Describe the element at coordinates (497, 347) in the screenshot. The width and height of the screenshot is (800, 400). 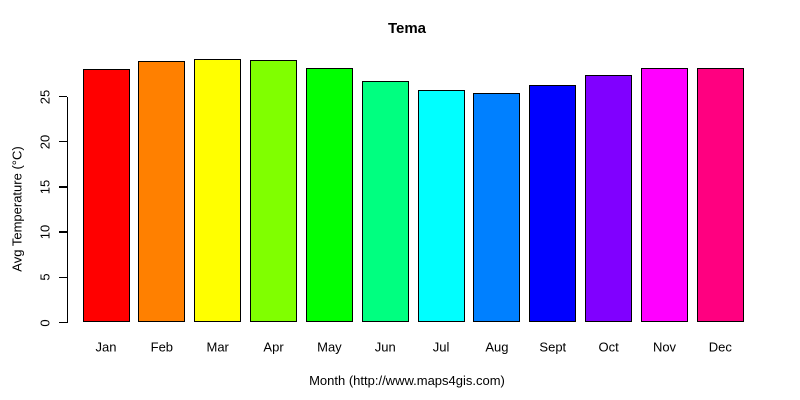
I see `x-tick-label-aug: Aug` at that location.